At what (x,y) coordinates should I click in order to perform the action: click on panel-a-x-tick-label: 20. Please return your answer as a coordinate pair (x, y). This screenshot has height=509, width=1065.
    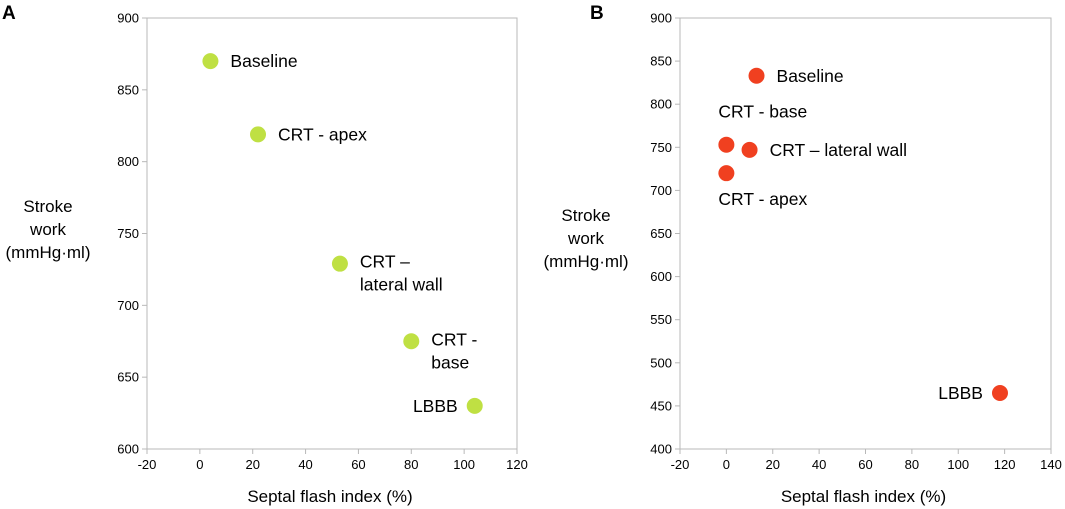
    Looking at the image, I should click on (252, 464).